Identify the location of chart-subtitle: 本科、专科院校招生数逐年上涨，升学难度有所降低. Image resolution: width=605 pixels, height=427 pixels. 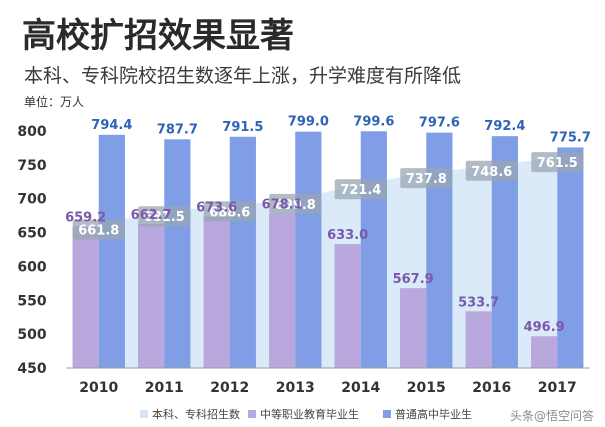
(242, 76).